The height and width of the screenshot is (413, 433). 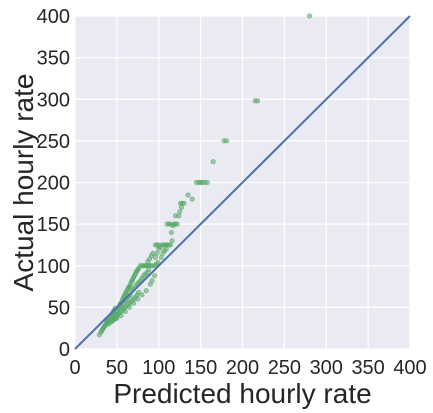 I want to click on y-tick-label: 0, so click(x=64, y=350).